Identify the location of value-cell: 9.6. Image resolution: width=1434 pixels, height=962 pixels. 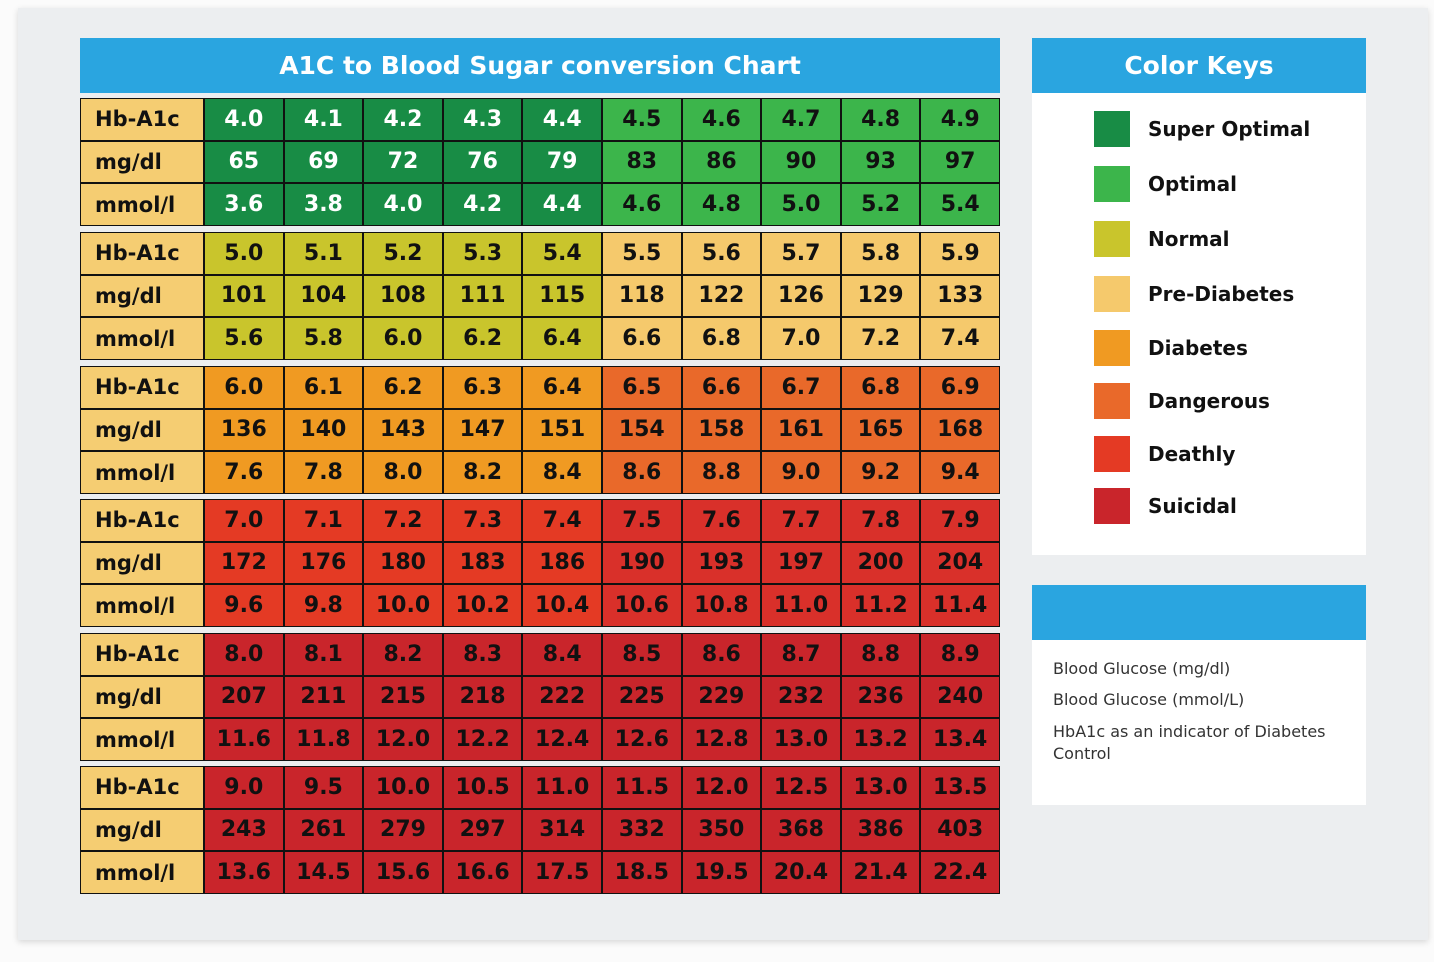
(244, 605).